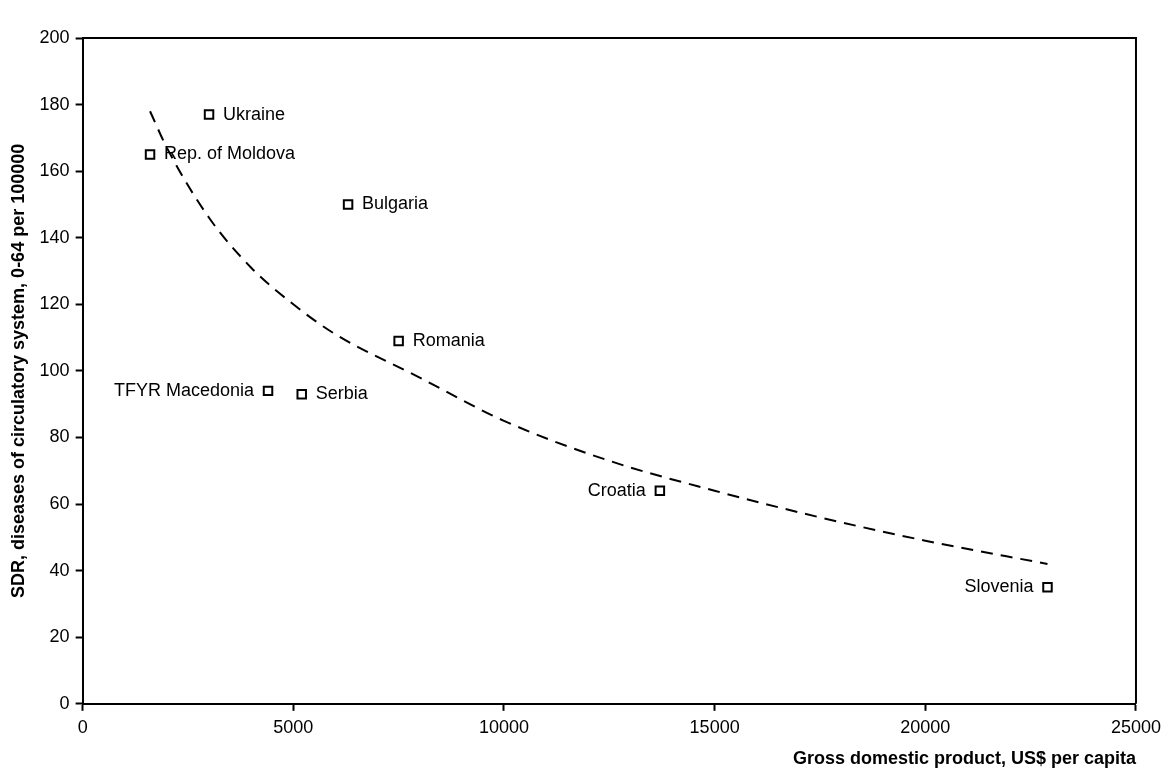 This screenshot has height=778, width=1167. Describe the element at coordinates (449, 339) in the screenshot. I see `annotation: Romania` at that location.